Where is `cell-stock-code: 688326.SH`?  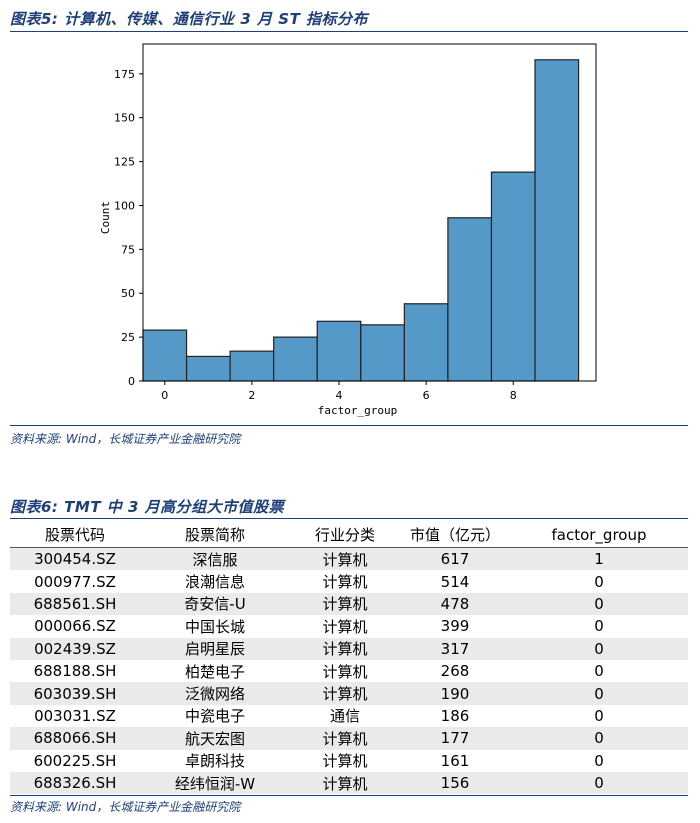 cell-stock-code: 688326.SH is located at coordinates (75, 783).